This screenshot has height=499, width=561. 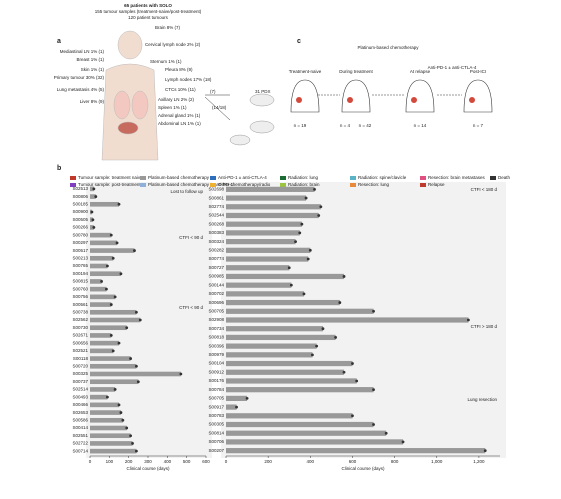 I want to click on count: n = 14, so click(x=420, y=125).